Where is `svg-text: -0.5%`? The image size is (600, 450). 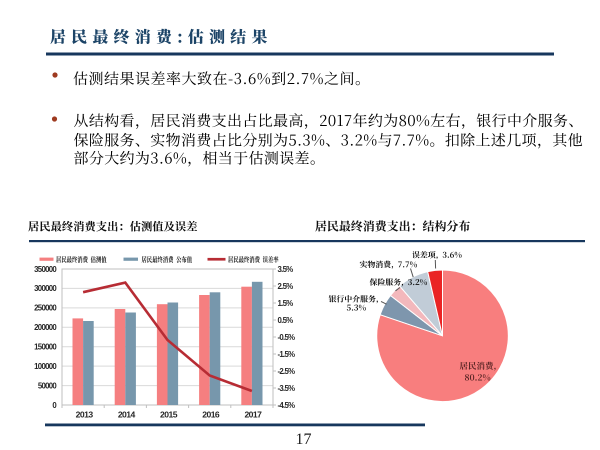 svg-text: -0.5% is located at coordinates (287, 337).